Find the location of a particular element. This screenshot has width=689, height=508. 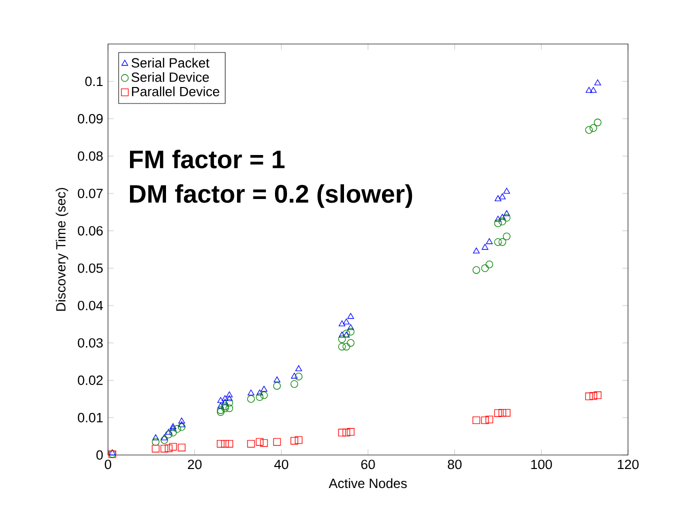

y-tick-label: 0.05 is located at coordinates (90, 268).